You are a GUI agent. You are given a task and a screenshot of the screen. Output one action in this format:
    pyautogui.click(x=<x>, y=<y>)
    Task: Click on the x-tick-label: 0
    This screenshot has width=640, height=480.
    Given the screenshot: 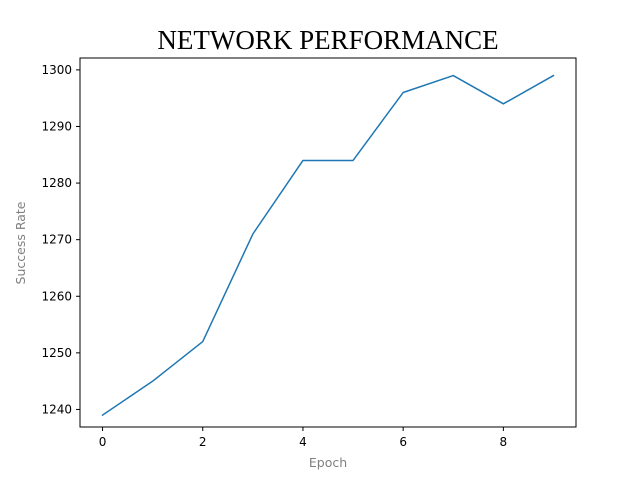 What is the action you would take?
    pyautogui.click(x=103, y=442)
    